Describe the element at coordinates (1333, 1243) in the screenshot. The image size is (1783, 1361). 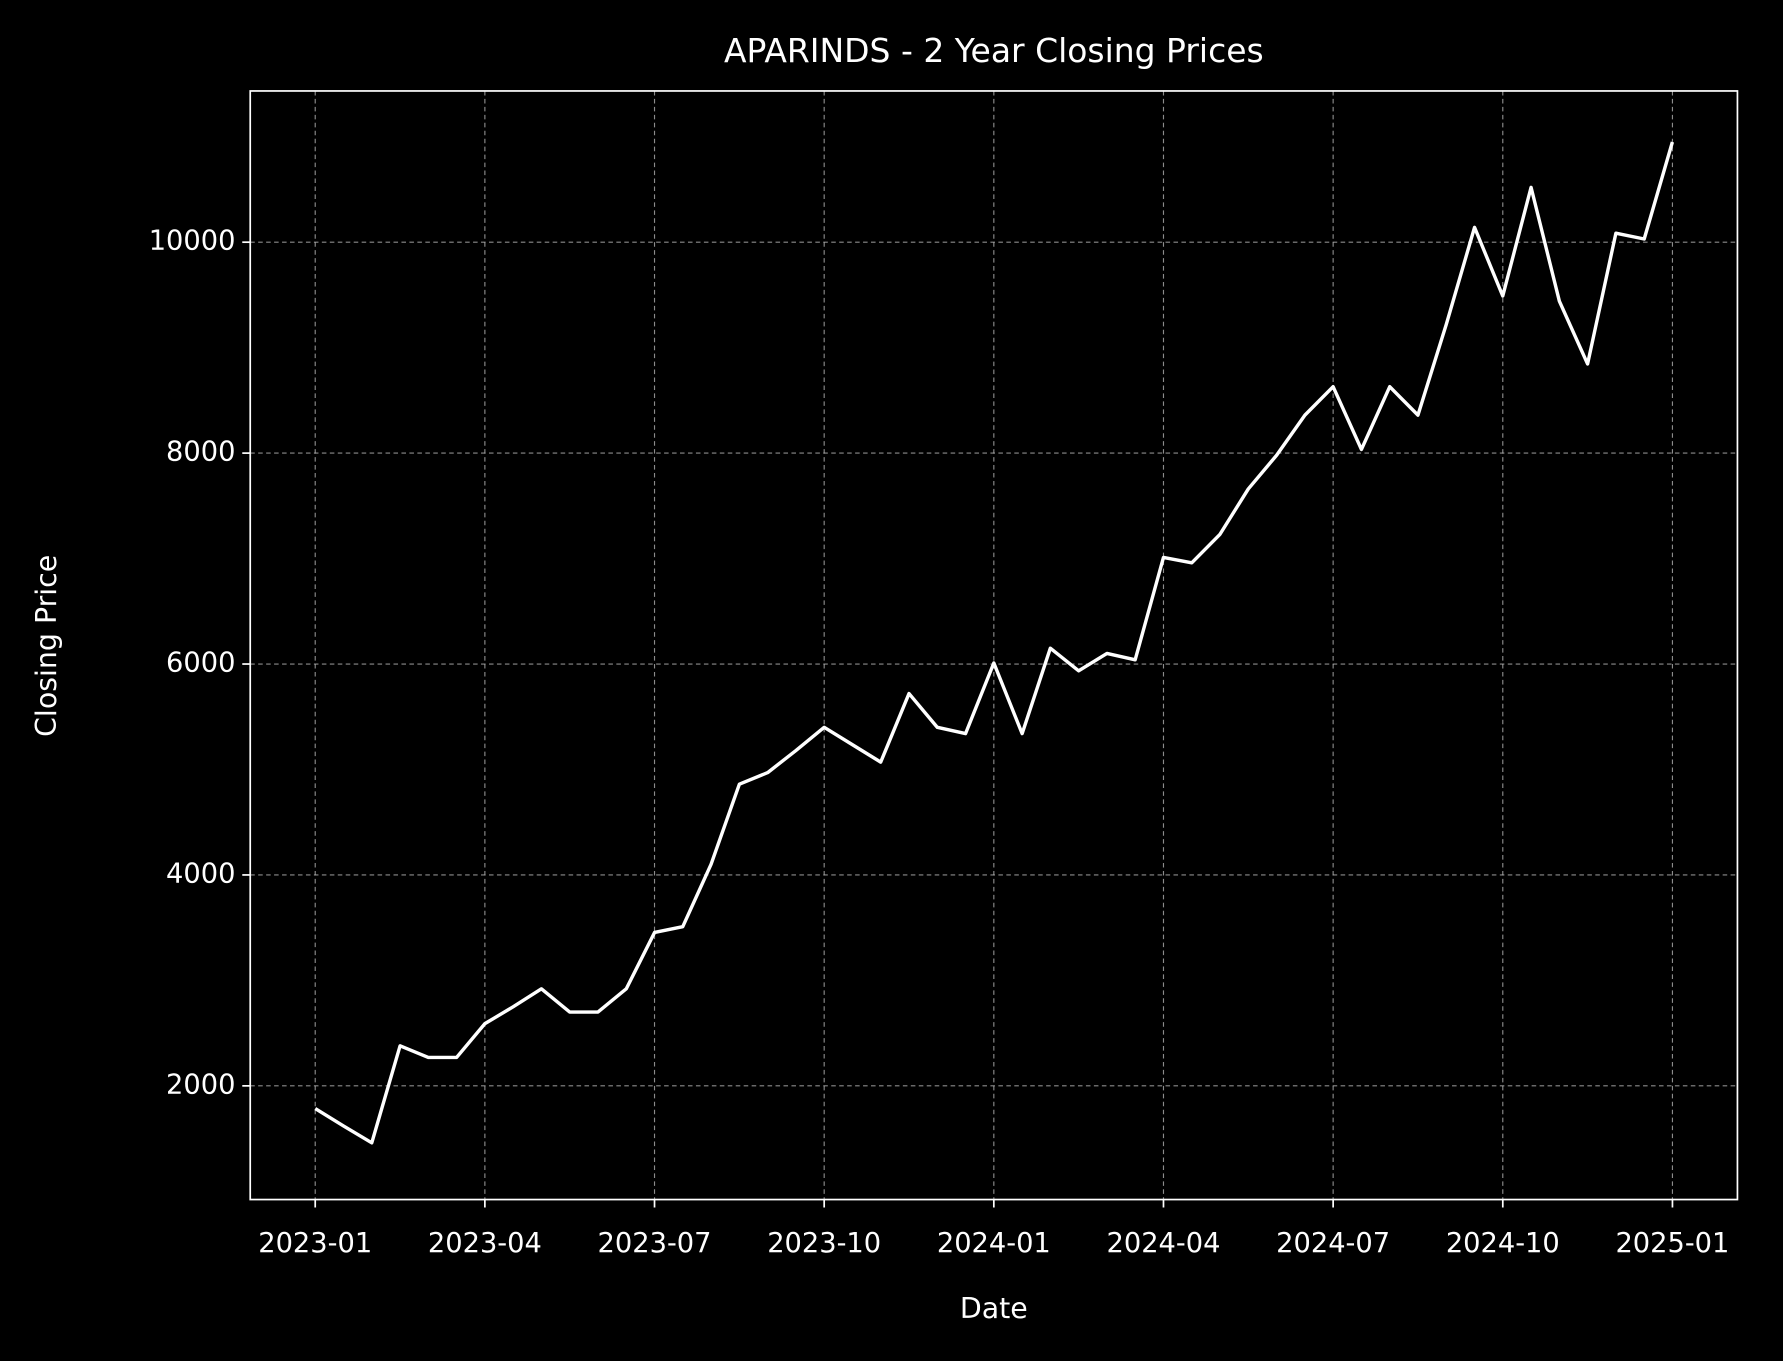
I see `x-tick-label: 2024-07` at that location.